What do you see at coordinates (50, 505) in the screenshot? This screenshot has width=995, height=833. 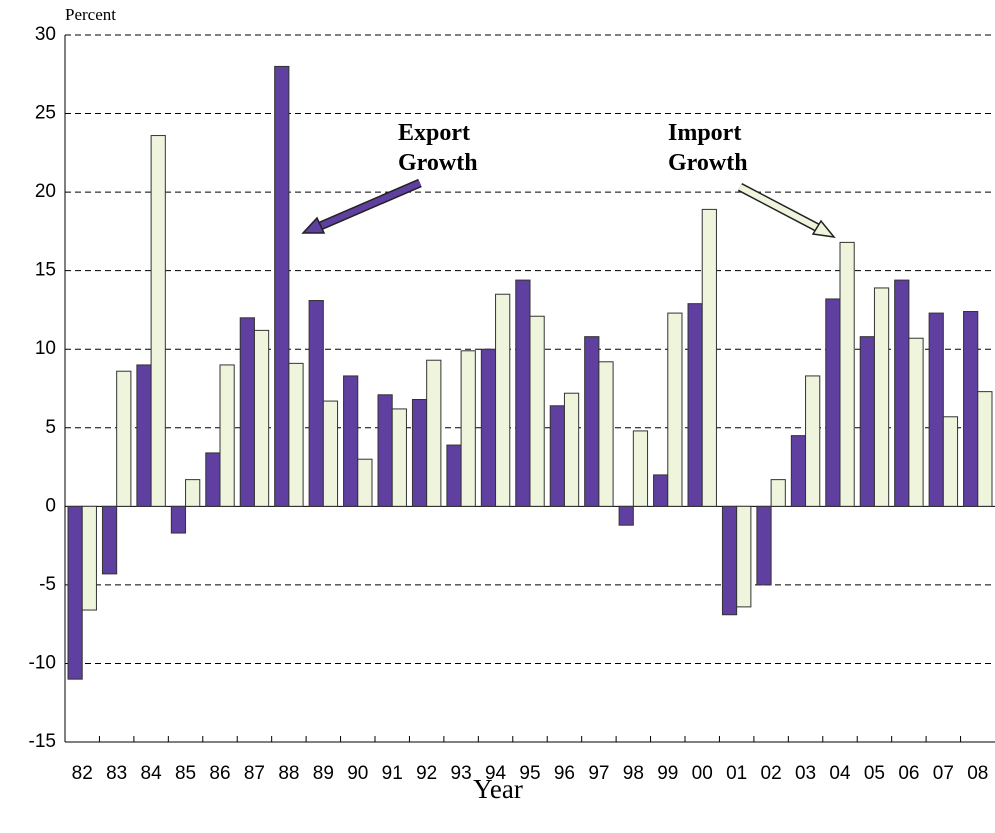 I see `y-tick-label: 0` at bounding box center [50, 505].